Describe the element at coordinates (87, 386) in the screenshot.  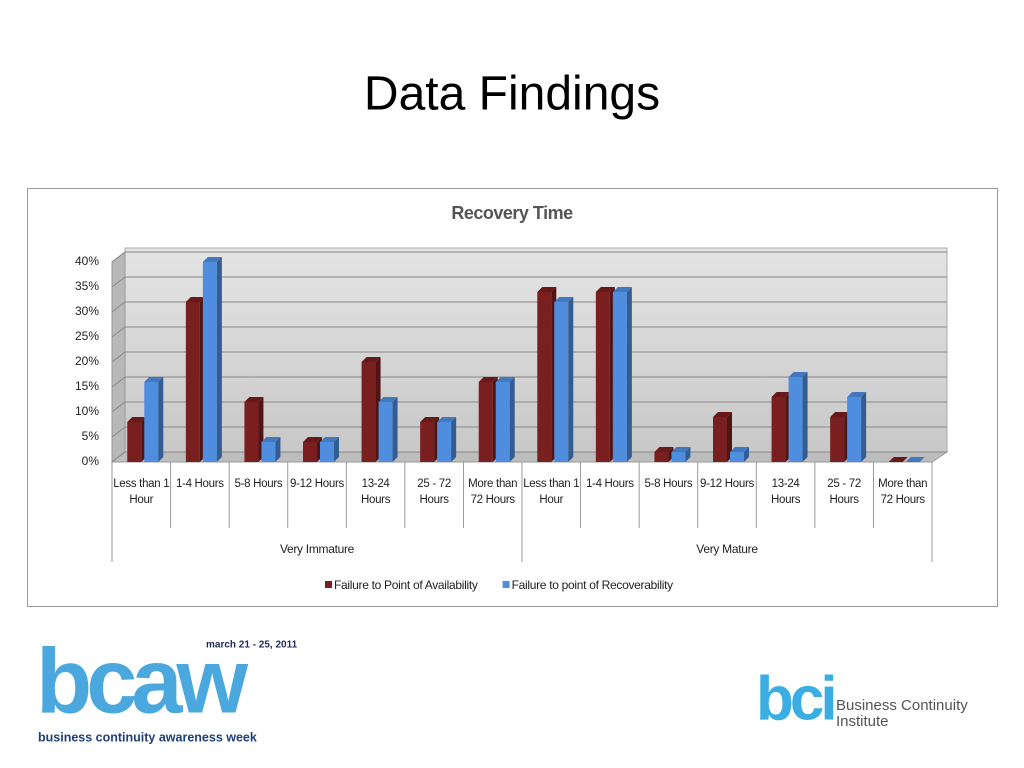
I see `y-tick-label: 15%` at that location.